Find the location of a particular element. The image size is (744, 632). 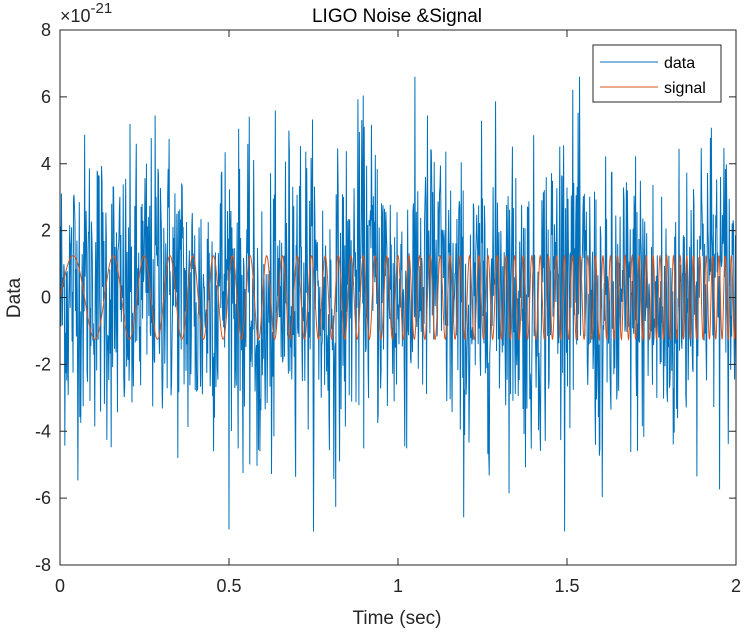

x-tick-label: 0.5 is located at coordinates (228, 586).